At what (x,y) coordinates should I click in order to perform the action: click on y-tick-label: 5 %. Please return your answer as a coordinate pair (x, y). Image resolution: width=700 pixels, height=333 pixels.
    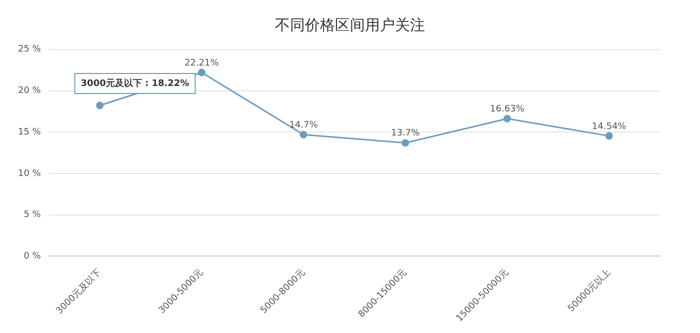
    Looking at the image, I should click on (33, 215).